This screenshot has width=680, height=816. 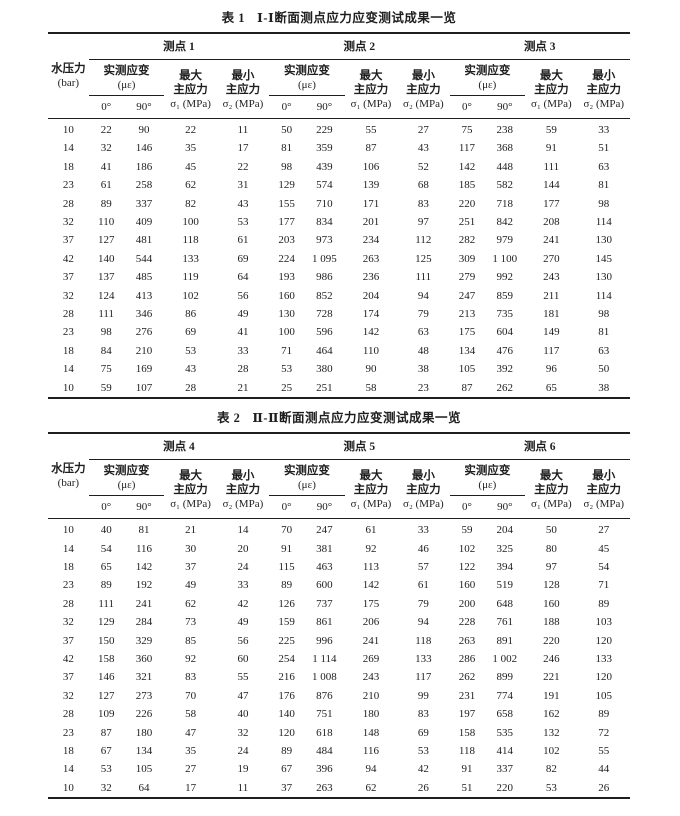 What do you see at coordinates (106, 185) in the screenshot?
I see `value-cell: 61` at bounding box center [106, 185].